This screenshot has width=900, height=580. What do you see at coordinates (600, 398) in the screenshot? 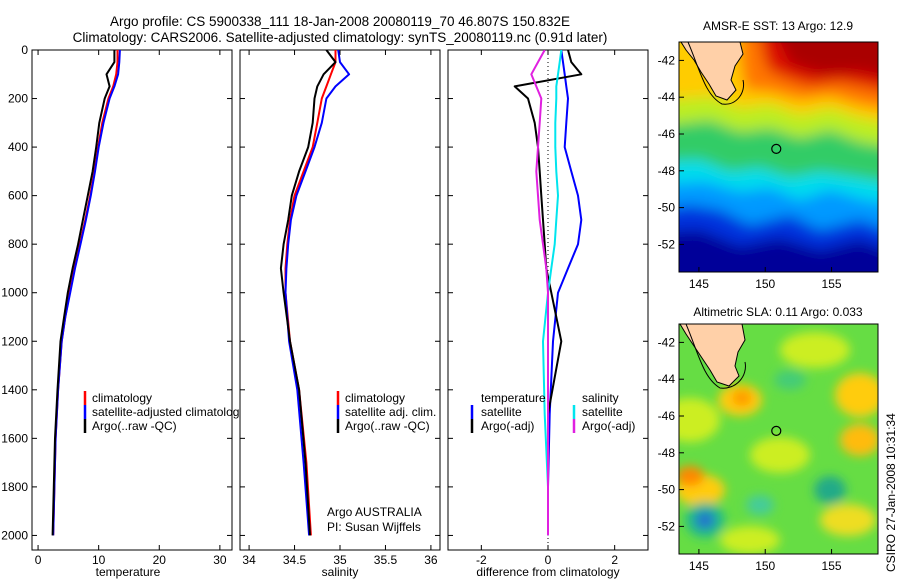
I see `legend-heading-salinity: salinity` at bounding box center [600, 398].